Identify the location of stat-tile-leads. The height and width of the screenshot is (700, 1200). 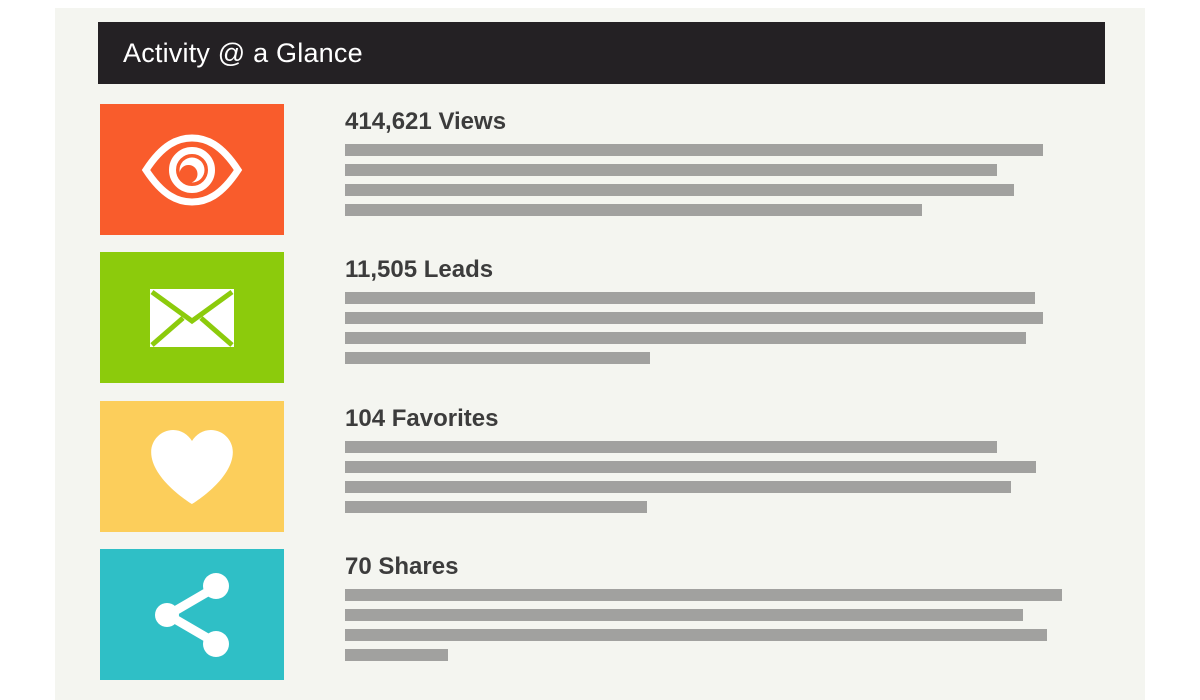
(192, 317).